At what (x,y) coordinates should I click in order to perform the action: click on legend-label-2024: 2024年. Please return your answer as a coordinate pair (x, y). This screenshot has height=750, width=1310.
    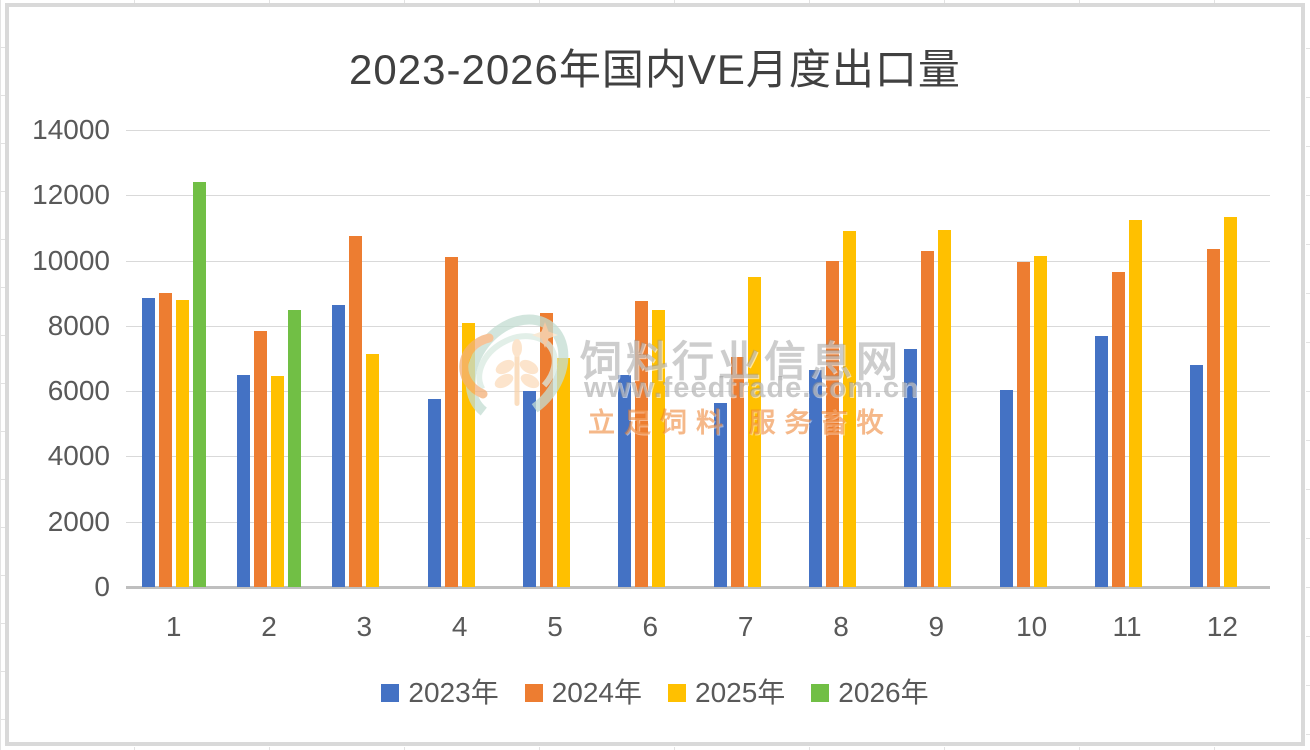
    Looking at the image, I should click on (596, 692).